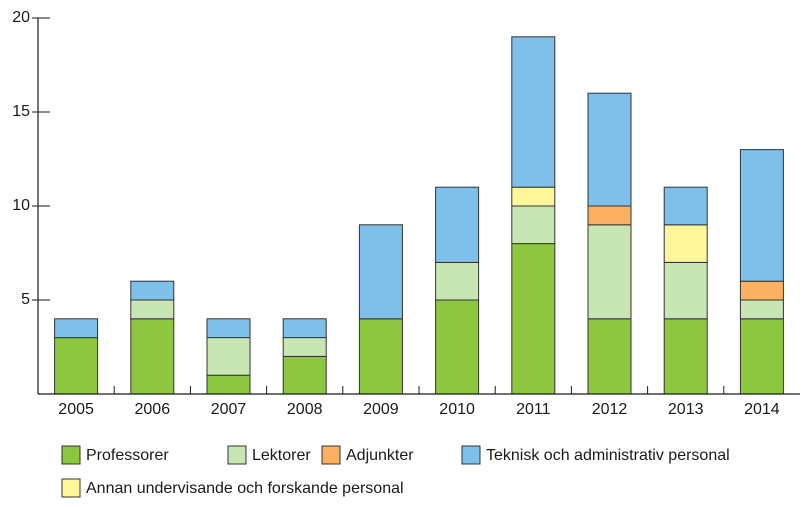  I want to click on x-tick-label: 2013, so click(686, 409).